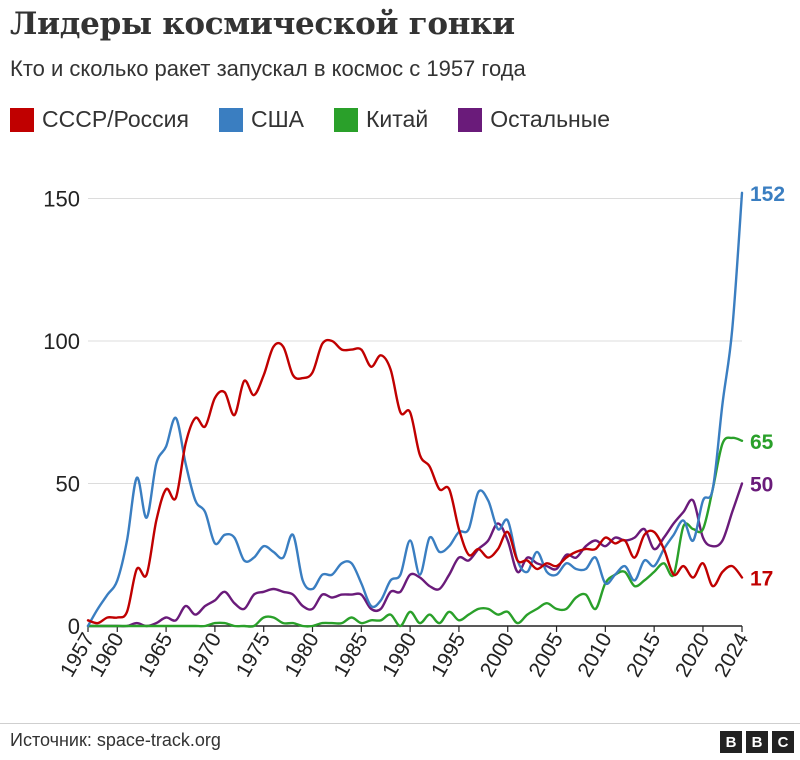 The height and width of the screenshot is (760, 800). I want to click on x-tick-label: 1990, so click(399, 655).